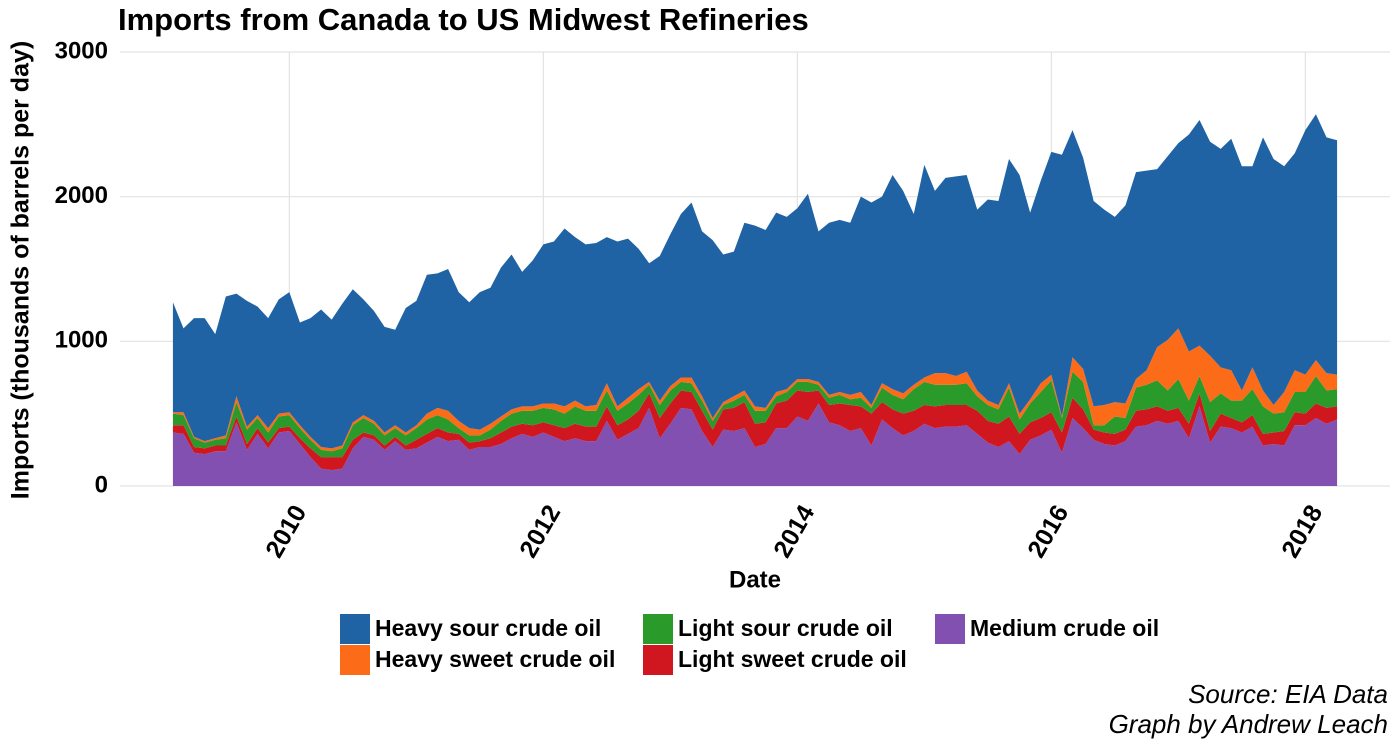 The height and width of the screenshot is (750, 1400). Describe the element at coordinates (785, 628) in the screenshot. I see `legend-label: Light sour crude oil` at that location.